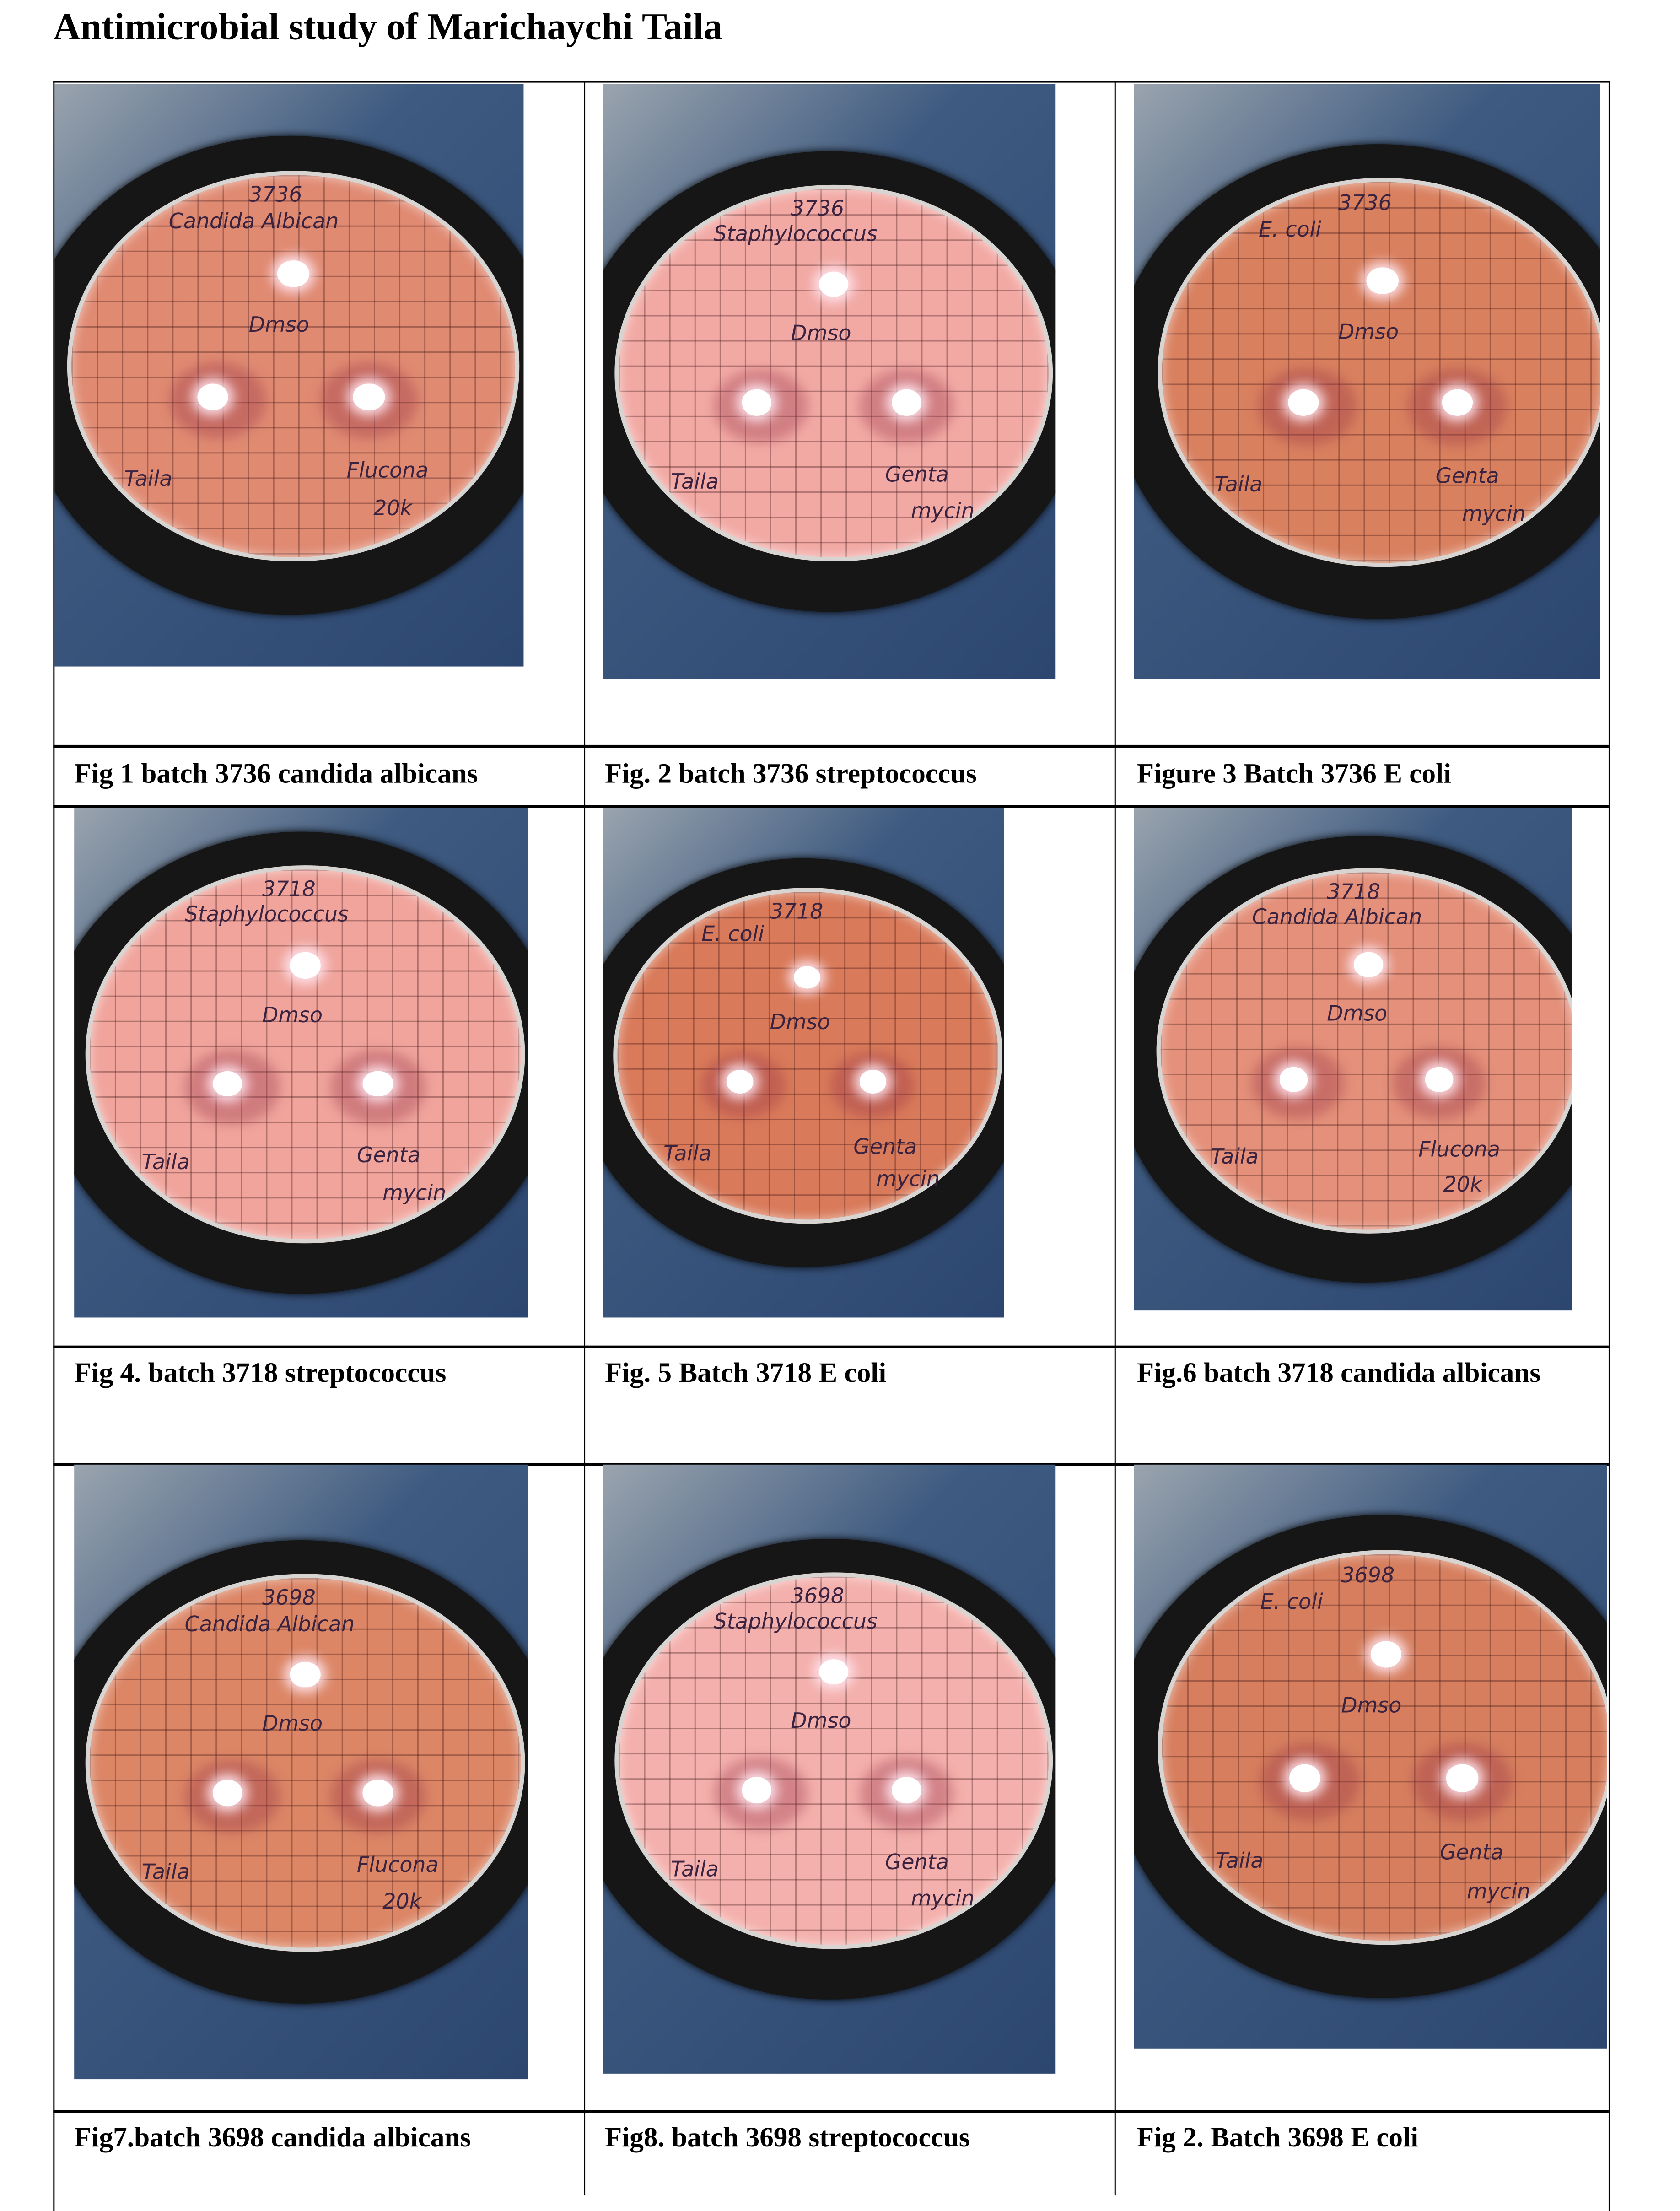 Image resolution: width=1680 pixels, height=2211 pixels. What do you see at coordinates (272, 2138) in the screenshot?
I see `figure-caption: Fig7.batch 3698 candida albicans` at bounding box center [272, 2138].